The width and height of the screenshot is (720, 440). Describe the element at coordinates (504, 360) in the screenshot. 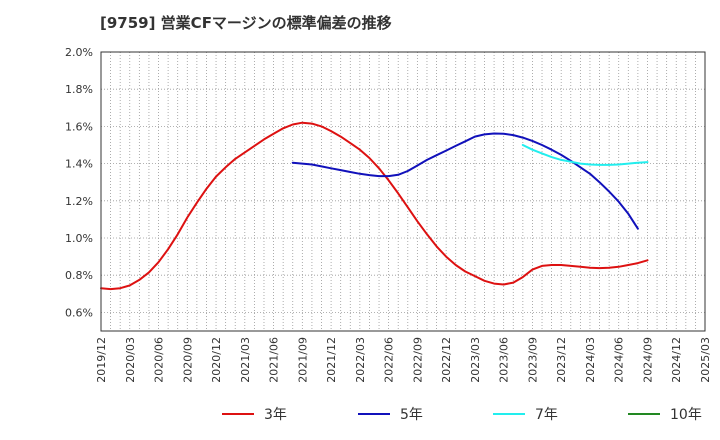

I see `x-tick-label: 2023/06` at that location.